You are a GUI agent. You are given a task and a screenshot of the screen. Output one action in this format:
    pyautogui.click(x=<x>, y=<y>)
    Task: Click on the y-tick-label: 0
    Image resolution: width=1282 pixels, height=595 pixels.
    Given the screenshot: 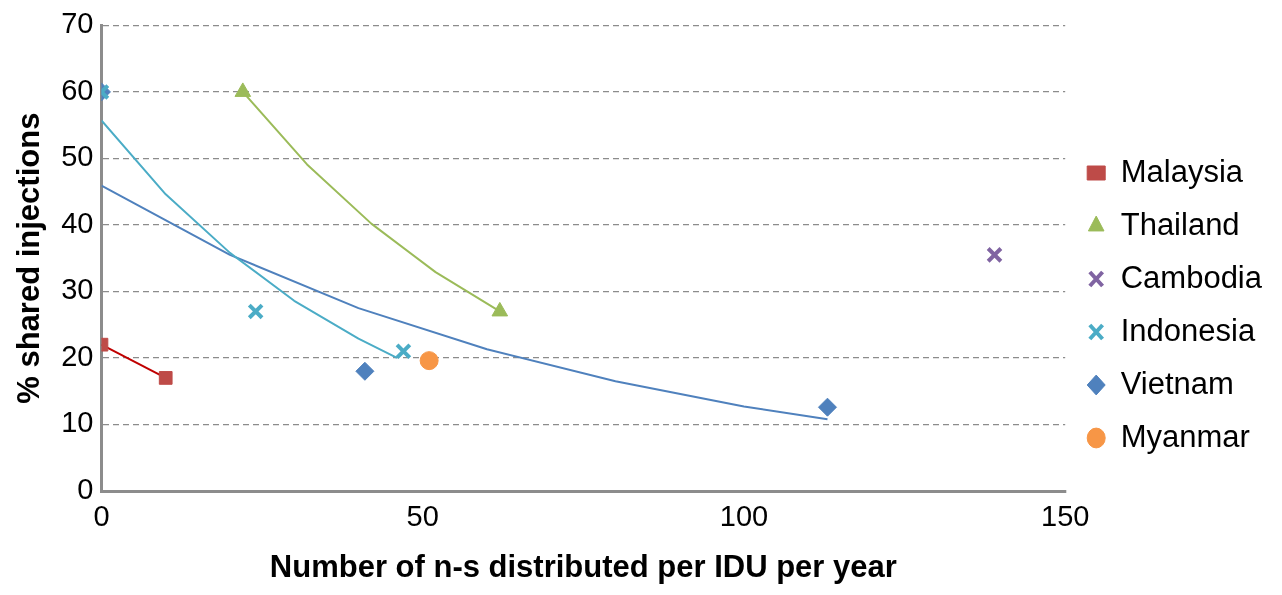 What is the action you would take?
    pyautogui.click(x=85, y=489)
    